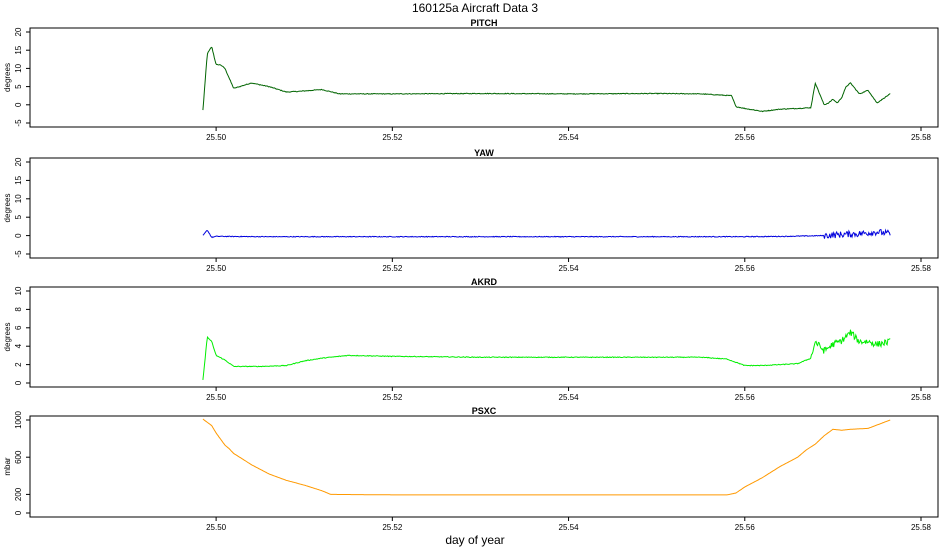 The width and height of the screenshot is (950, 550). I want to click on x-axis-label: day of year, so click(474, 540).